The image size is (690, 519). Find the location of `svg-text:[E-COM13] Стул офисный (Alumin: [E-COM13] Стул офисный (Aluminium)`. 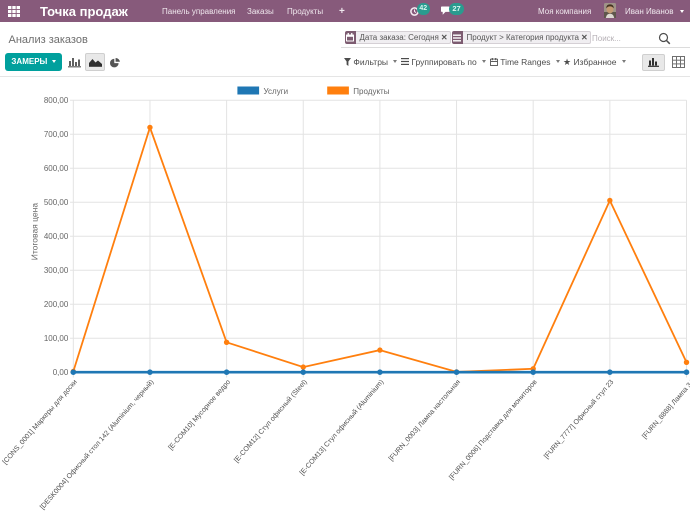

svg-text:[E-COM13] Стул офисный (Alumin: [E-COM13] Стул офисный (Aluminium) is located at coordinates (341, 427).